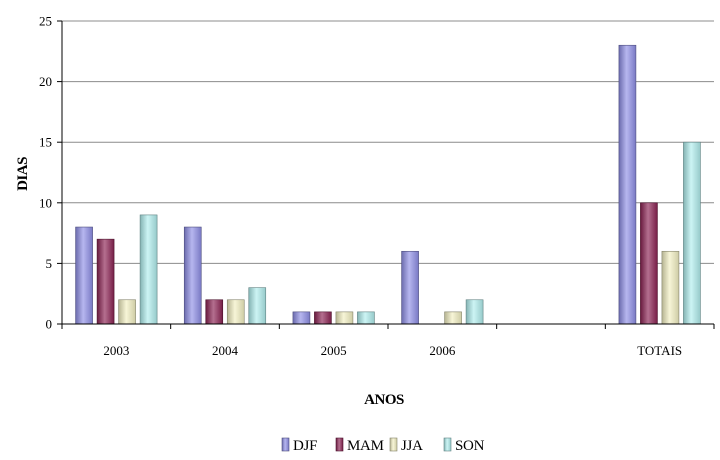  Describe the element at coordinates (627, 184) in the screenshot. I see `bar-djf-totais` at that location.